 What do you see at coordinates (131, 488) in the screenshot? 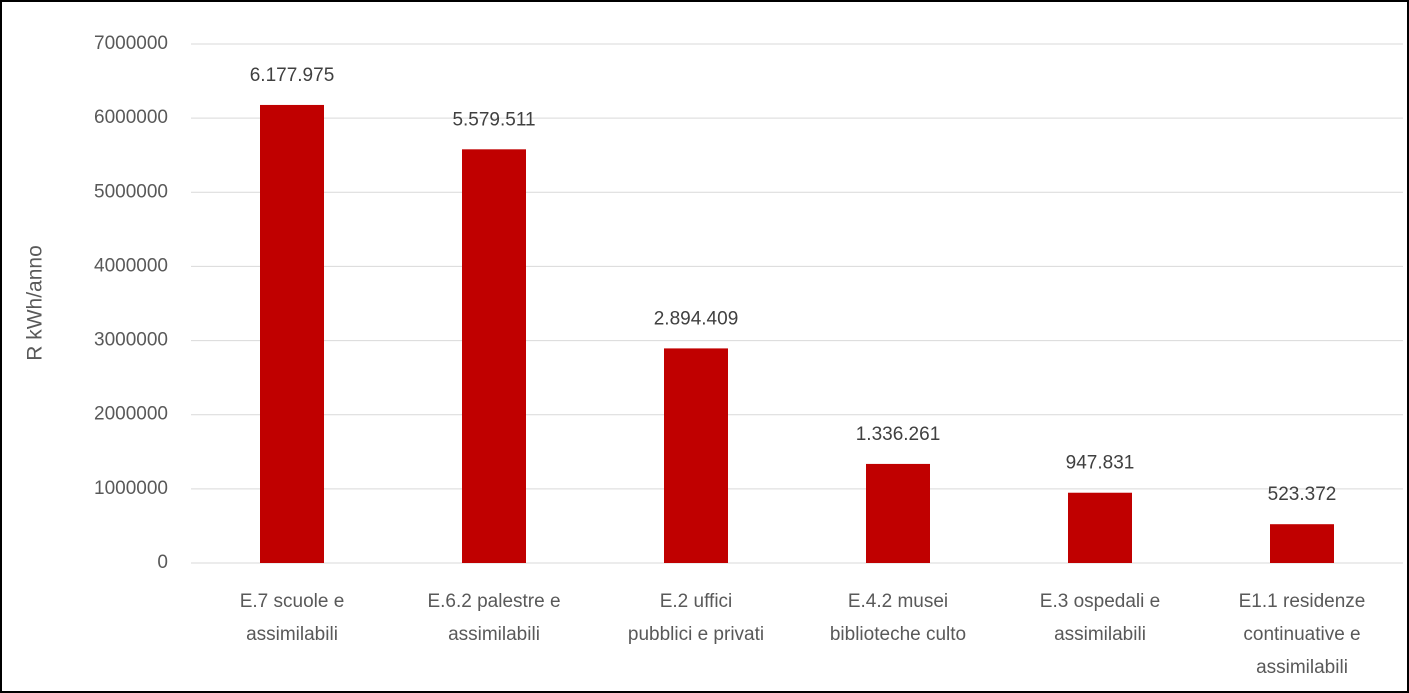
I see `y-tick-label: 1000000` at bounding box center [131, 488].